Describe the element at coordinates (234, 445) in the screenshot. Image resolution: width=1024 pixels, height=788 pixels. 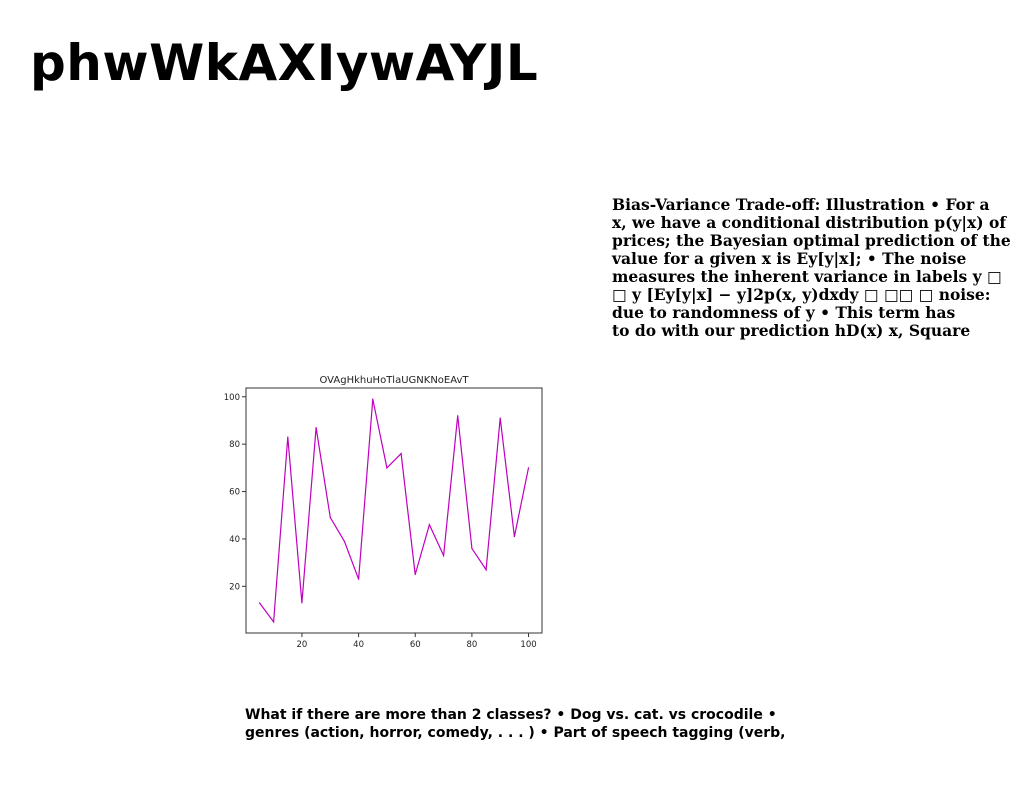
I see `y-tick-label: 80` at that location.